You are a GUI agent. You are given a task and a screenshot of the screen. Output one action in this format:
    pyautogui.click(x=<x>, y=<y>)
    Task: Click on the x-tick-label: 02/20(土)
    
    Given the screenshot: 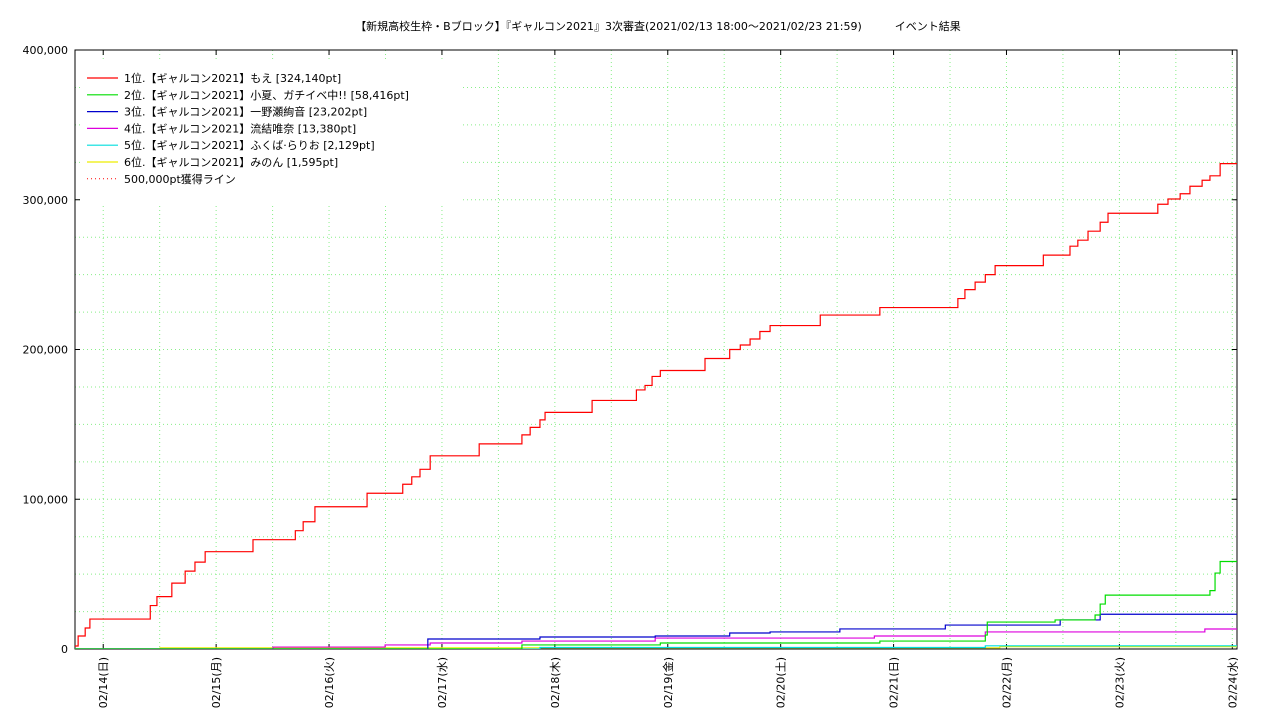 What is the action you would take?
    pyautogui.click(x=781, y=682)
    